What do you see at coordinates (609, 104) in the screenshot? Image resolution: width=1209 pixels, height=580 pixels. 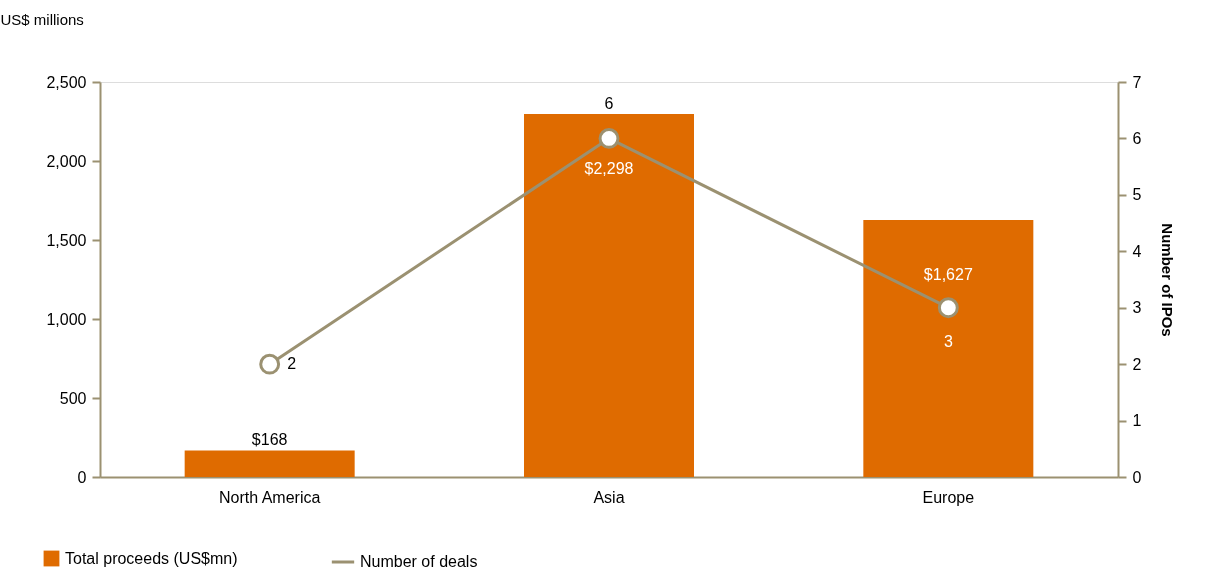 I see `data-label: 6` at bounding box center [609, 104].